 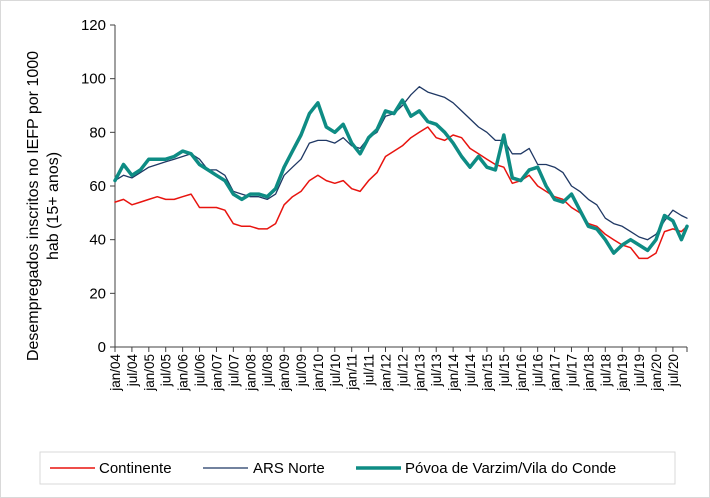 I want to click on y-tick-label: 60, so click(x=97, y=186).